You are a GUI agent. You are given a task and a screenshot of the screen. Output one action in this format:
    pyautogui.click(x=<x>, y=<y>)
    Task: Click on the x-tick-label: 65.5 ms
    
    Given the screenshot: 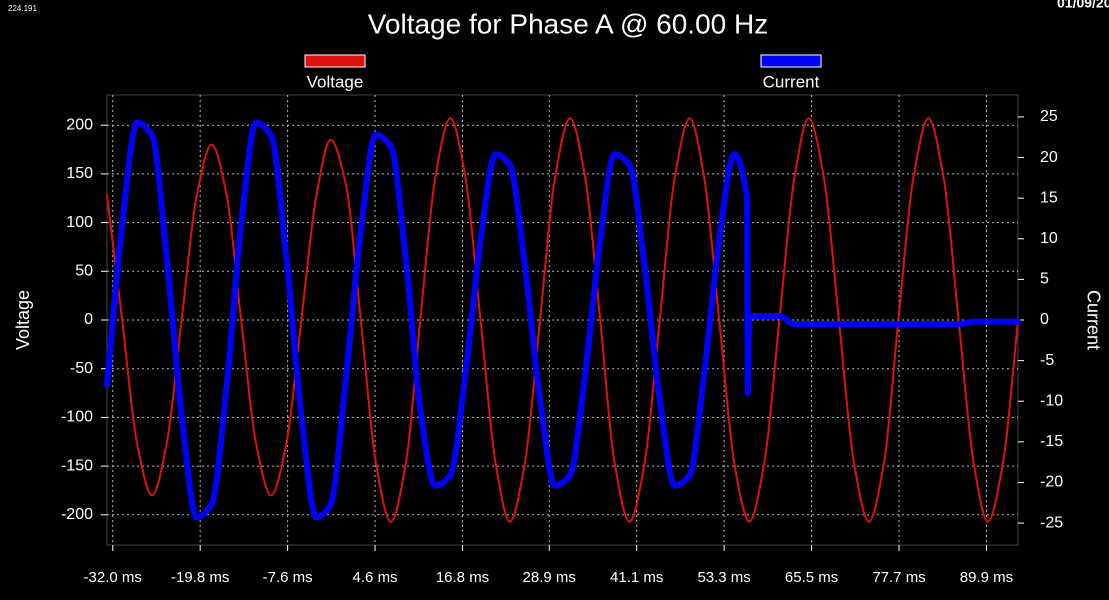 What is the action you would take?
    pyautogui.click(x=811, y=577)
    